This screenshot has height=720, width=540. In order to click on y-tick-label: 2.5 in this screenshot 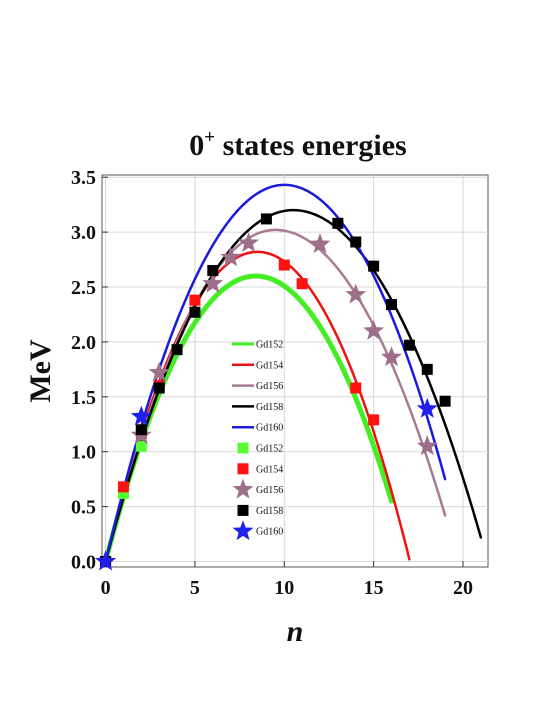, I will do `click(83, 288)`.